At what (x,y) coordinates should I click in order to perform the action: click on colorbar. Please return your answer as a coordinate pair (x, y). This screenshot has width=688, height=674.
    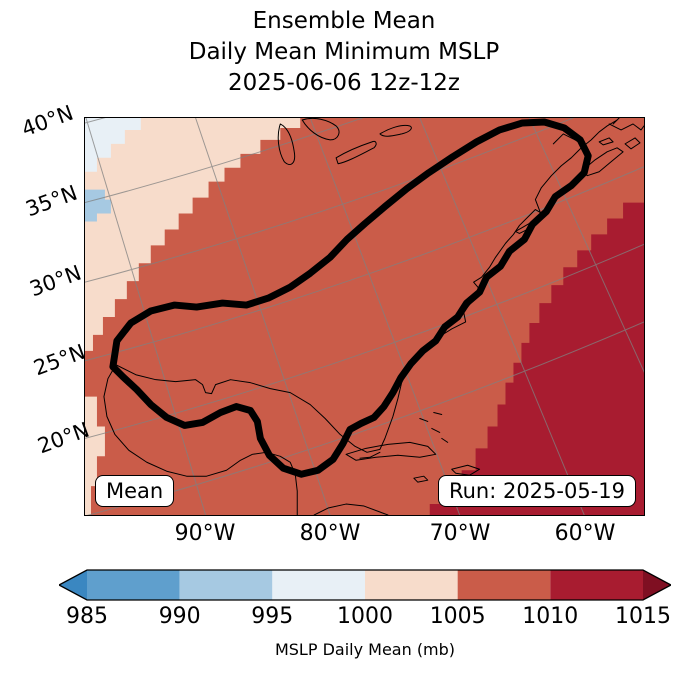
    Looking at the image, I should click on (365, 585).